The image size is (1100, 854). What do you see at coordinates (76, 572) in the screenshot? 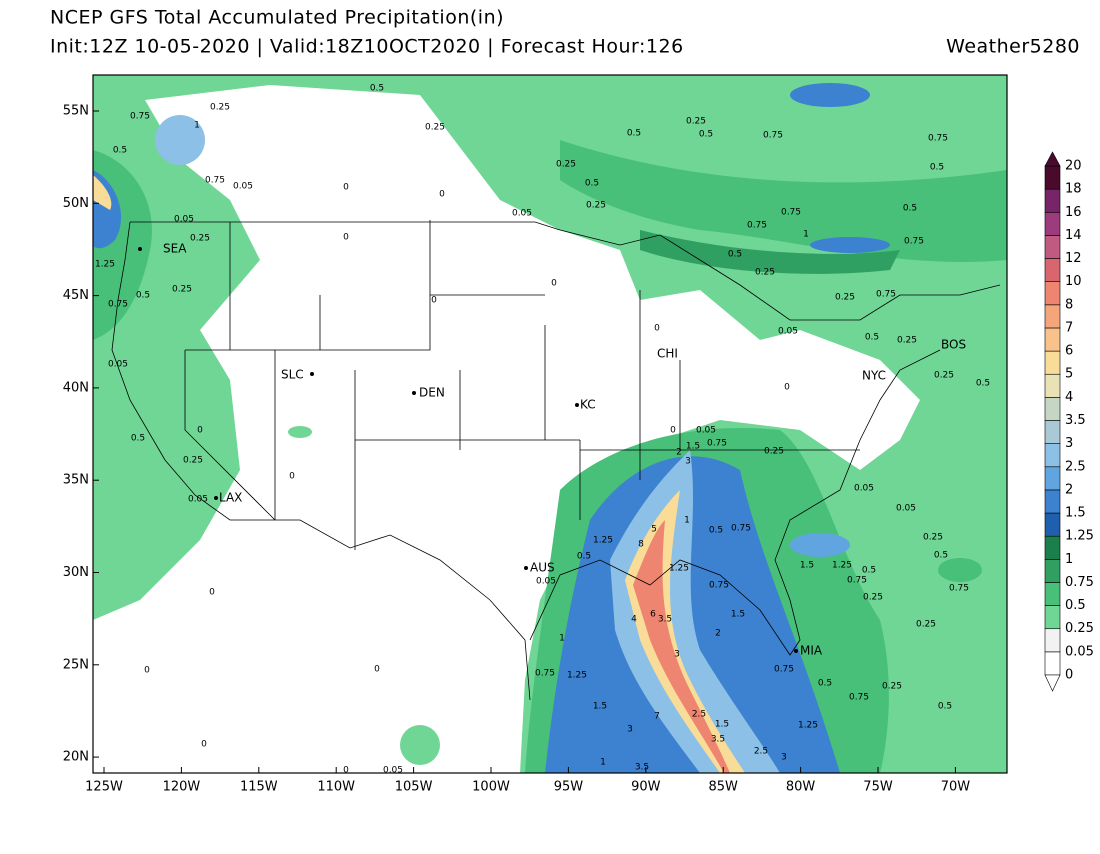
I see `lat-label: 30N` at bounding box center [76, 572].